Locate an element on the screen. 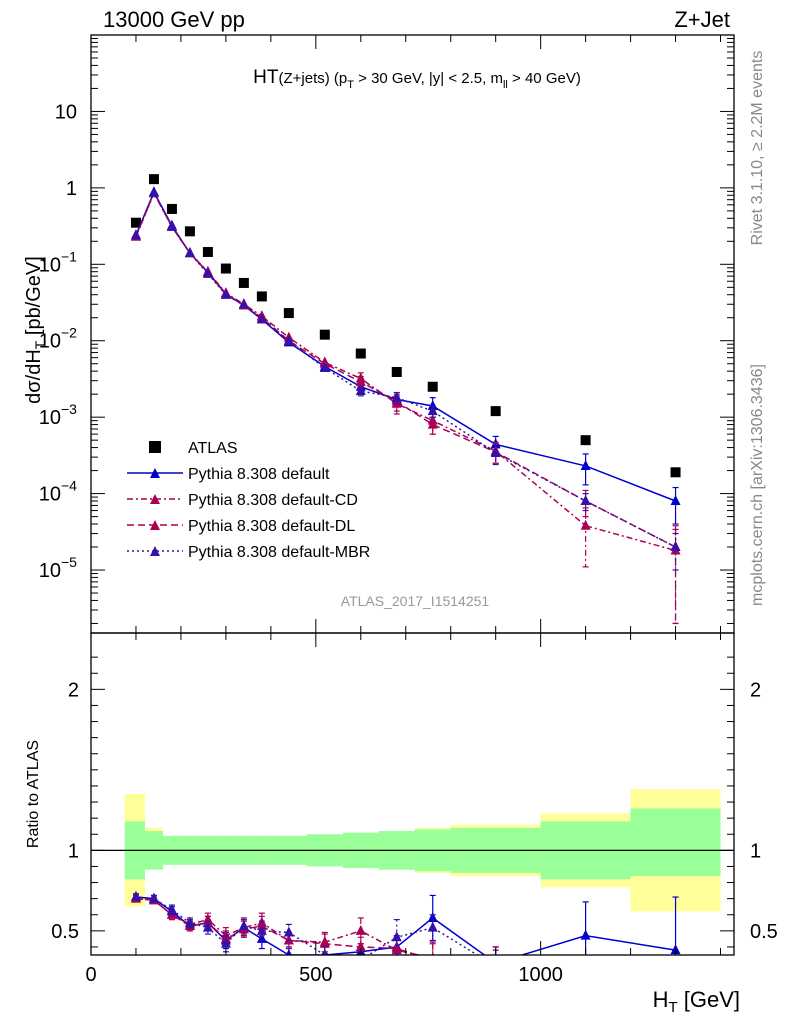  legend-default-label: Pythia 8.308 default is located at coordinates (259, 474).